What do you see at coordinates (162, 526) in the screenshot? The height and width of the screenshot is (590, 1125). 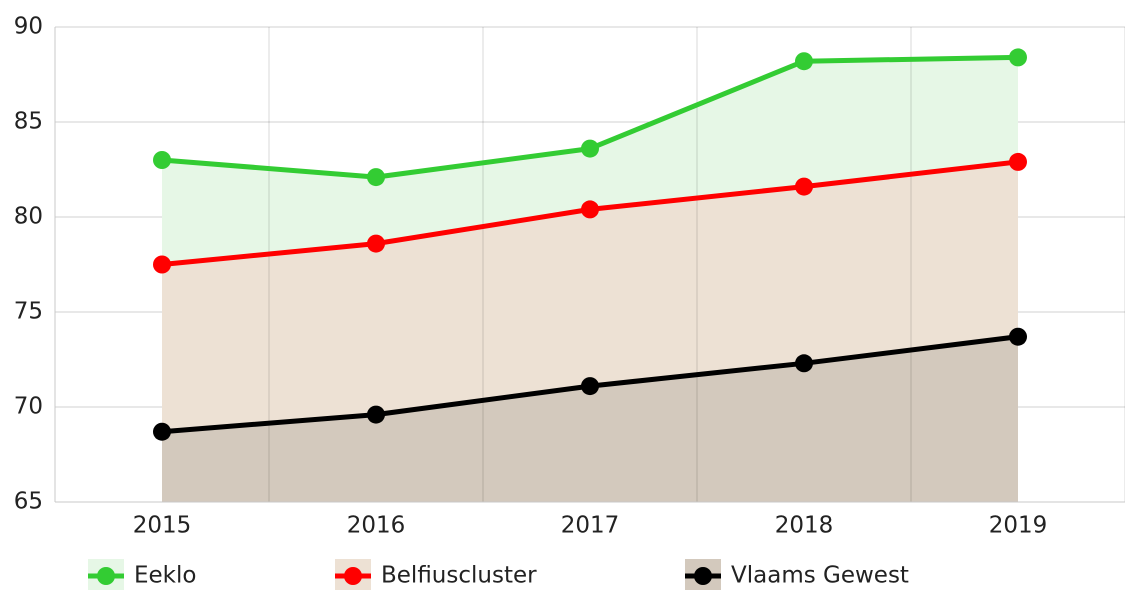 I see `x-tick-label: 2015` at bounding box center [162, 526].